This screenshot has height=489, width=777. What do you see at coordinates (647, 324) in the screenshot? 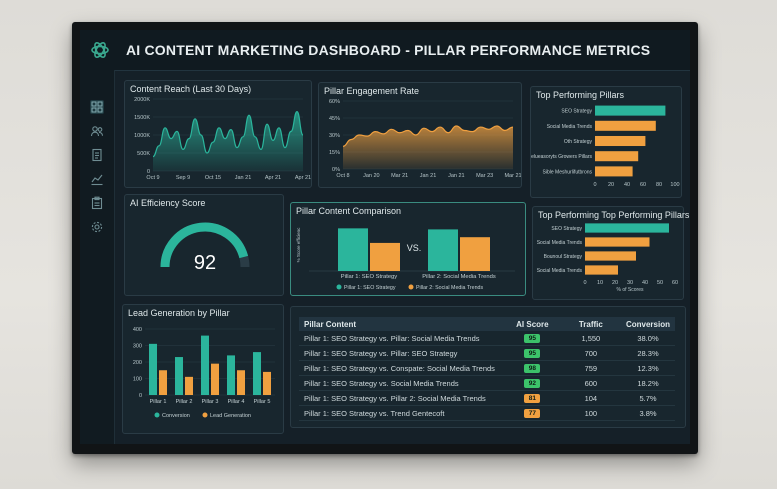
I see `header-conversion: Conversion` at bounding box center [647, 324].